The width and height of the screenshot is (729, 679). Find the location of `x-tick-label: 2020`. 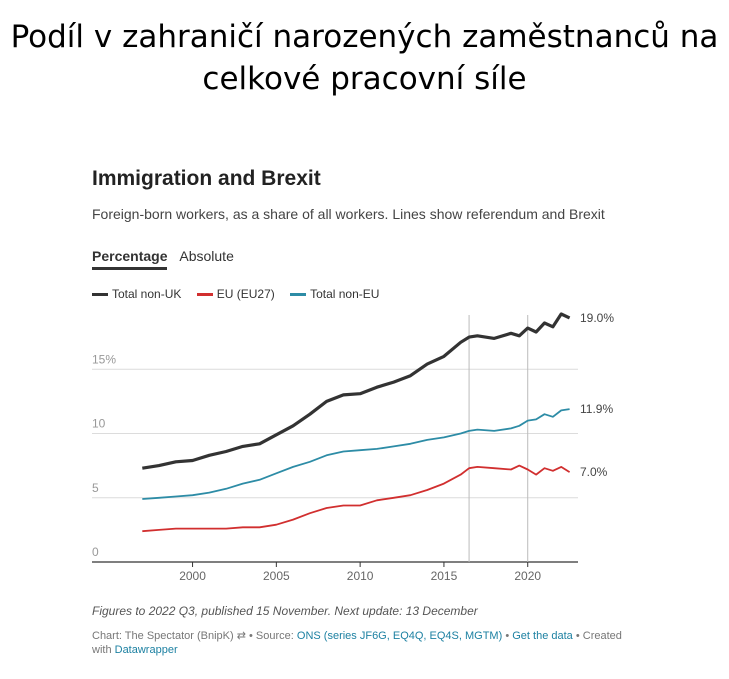

x-tick-label: 2020 is located at coordinates (527, 576).